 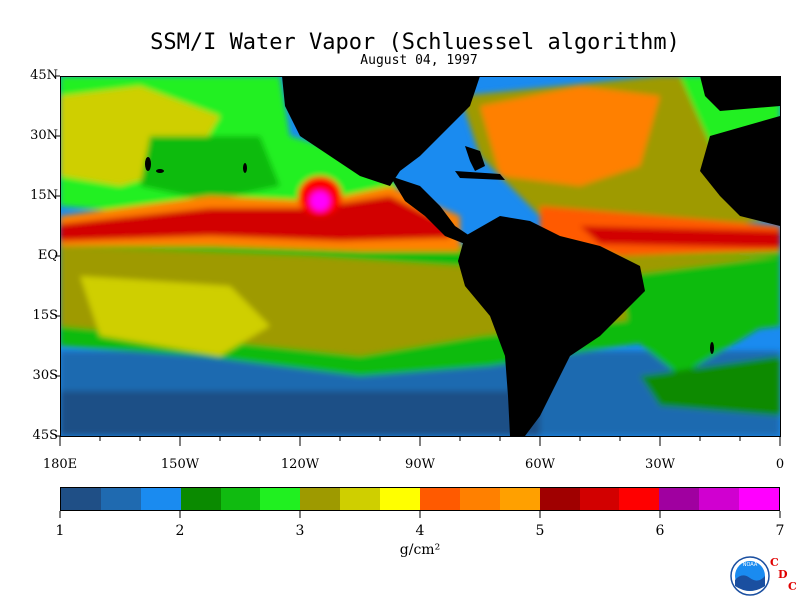 I want to click on logo-letter-c2: C, so click(x=792, y=586).